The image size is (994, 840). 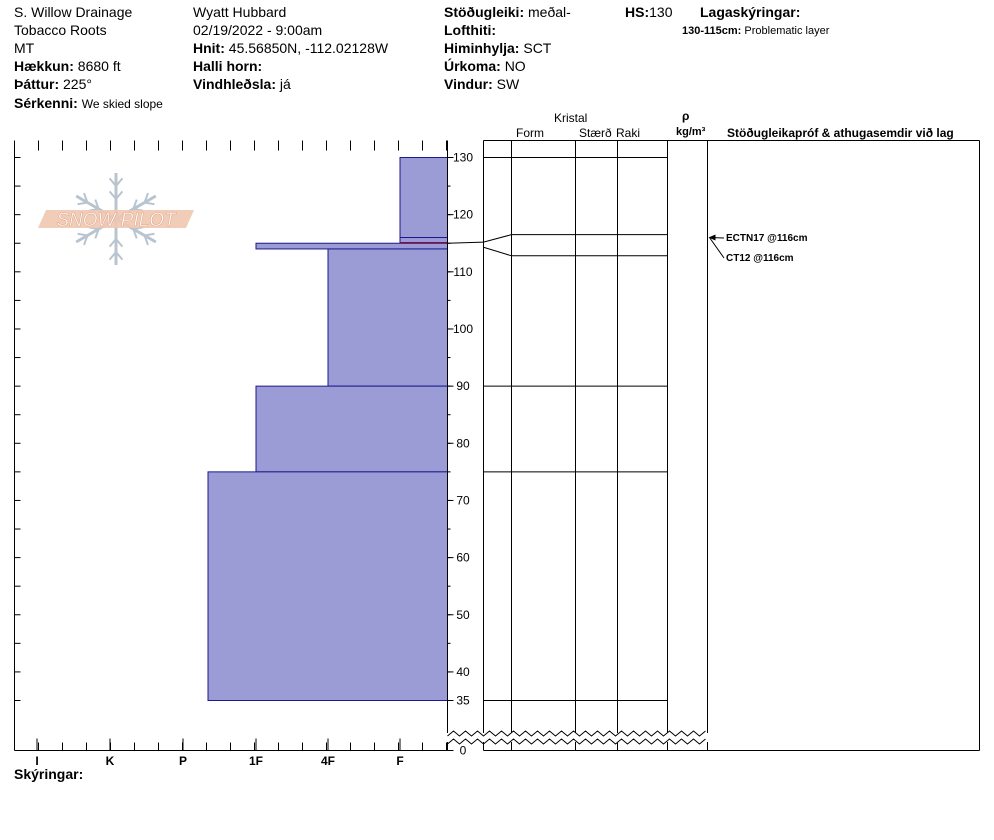 I want to click on hardness-tick-label: 1F, so click(x=256, y=761).